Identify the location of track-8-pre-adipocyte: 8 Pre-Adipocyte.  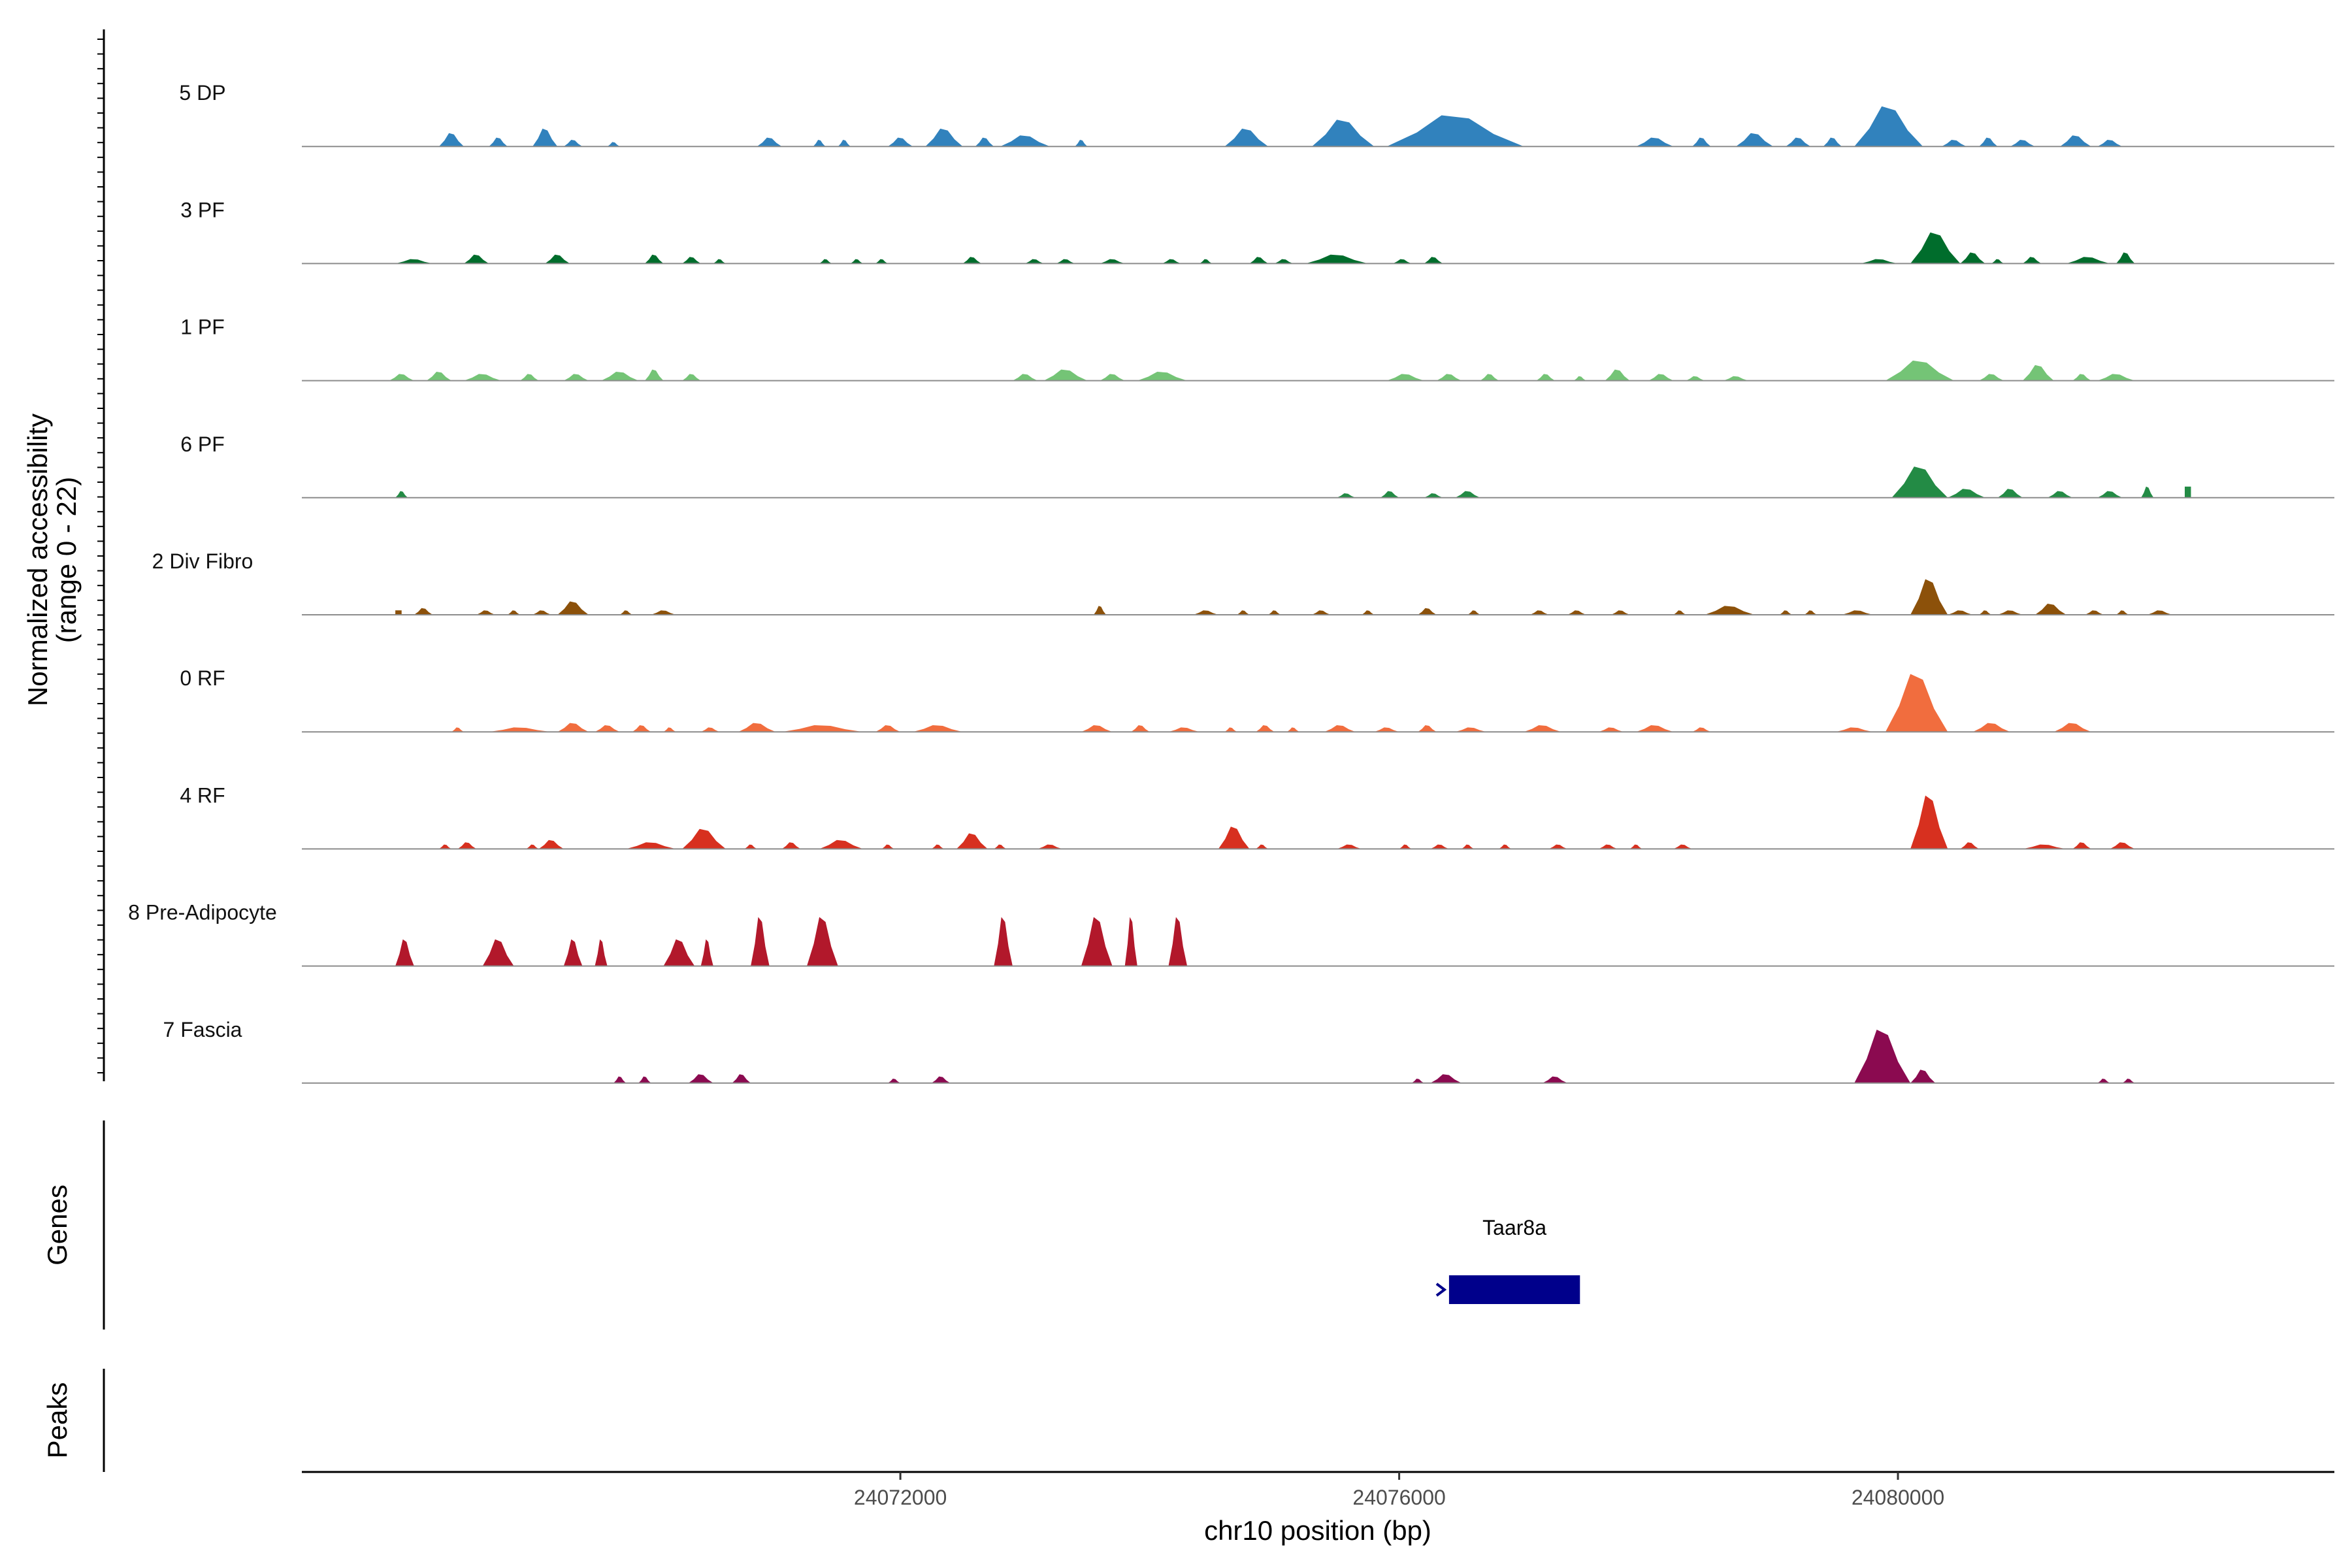
(1231, 934).